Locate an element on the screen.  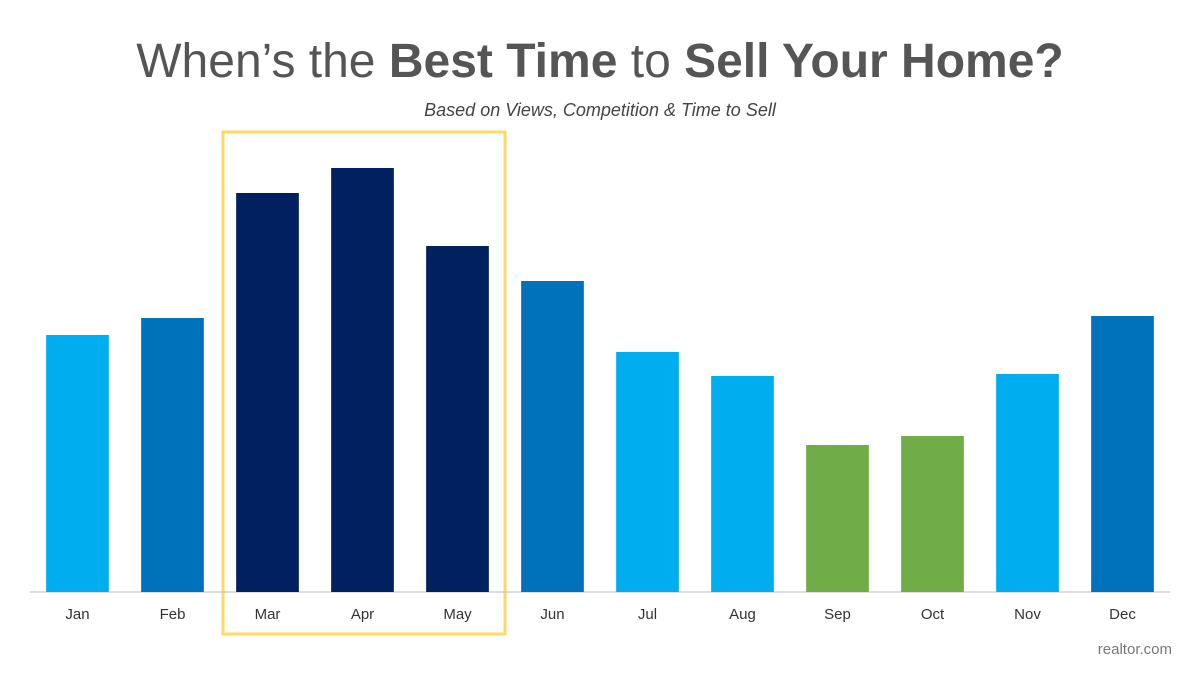
title-part: Sell Your Home? is located at coordinates (874, 61).